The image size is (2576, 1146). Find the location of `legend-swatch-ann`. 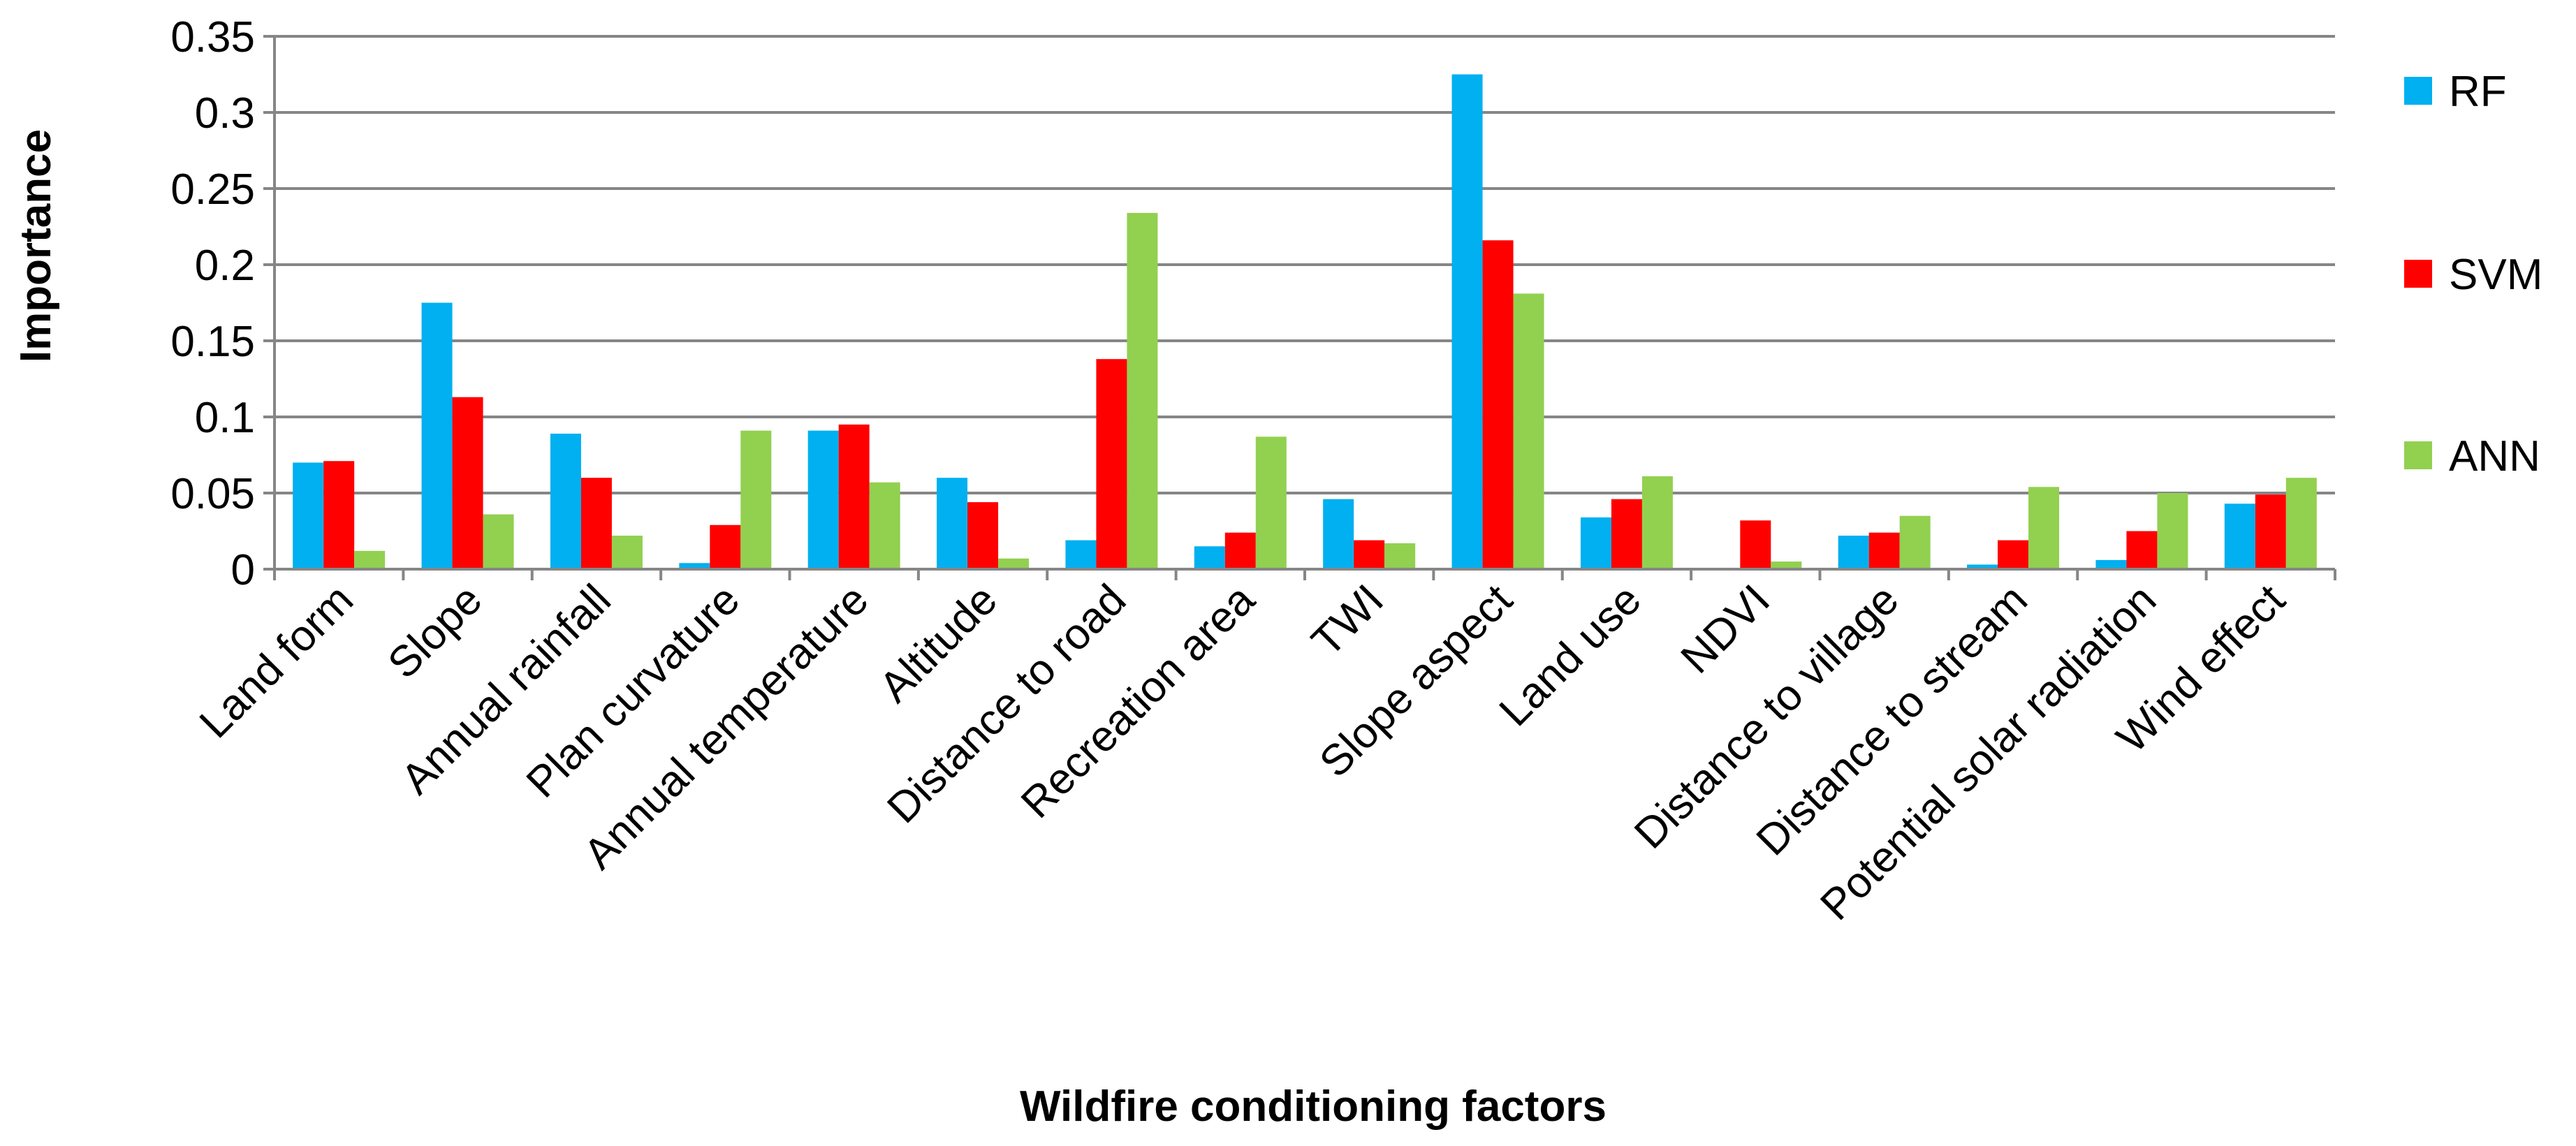

legend-swatch-ann is located at coordinates (2418, 455).